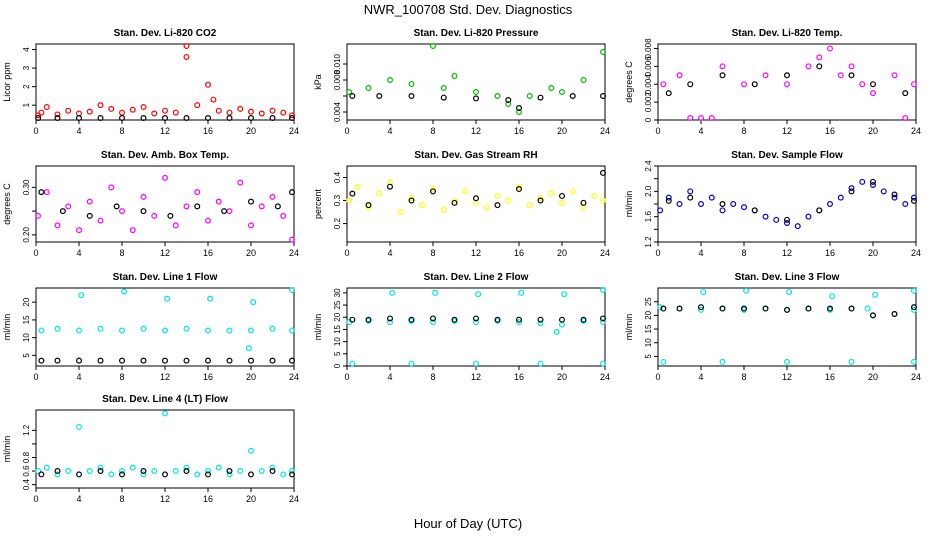  Describe the element at coordinates (648, 314) in the screenshot. I see `y-tick-label: 20` at that location.